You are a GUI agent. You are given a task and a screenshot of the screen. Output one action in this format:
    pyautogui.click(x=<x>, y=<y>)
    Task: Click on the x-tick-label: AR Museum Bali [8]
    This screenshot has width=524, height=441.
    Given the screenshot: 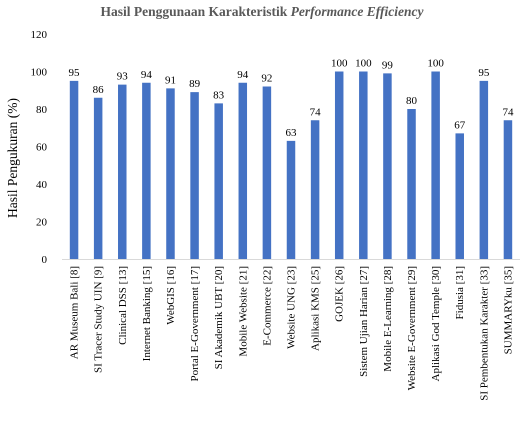 What is the action you would take?
    pyautogui.click(x=75, y=312)
    